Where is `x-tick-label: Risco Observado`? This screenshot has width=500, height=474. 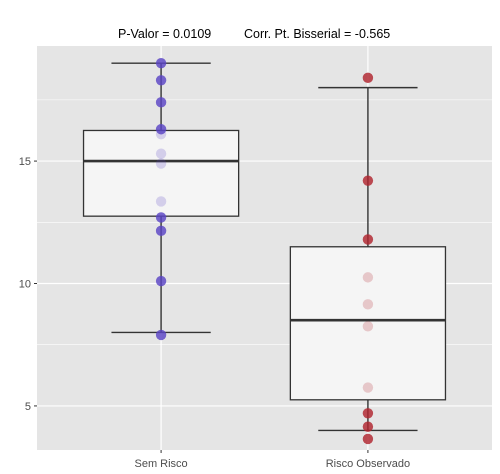
x-tick-label: Risco Observado is located at coordinates (368, 464).